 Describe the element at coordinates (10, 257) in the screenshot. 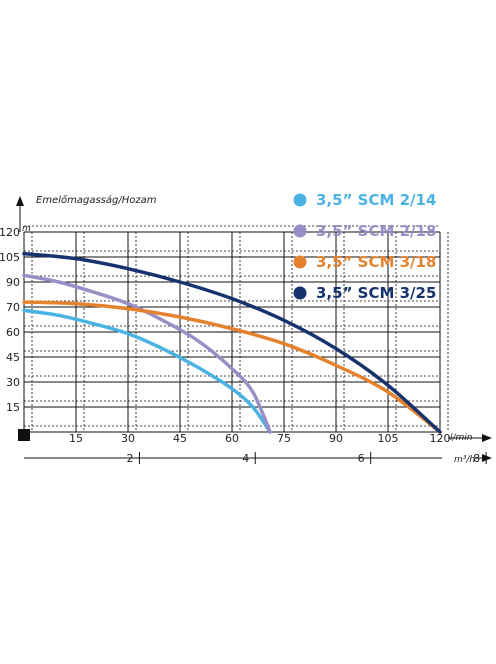

I see `y-tick-label: 105` at that location.